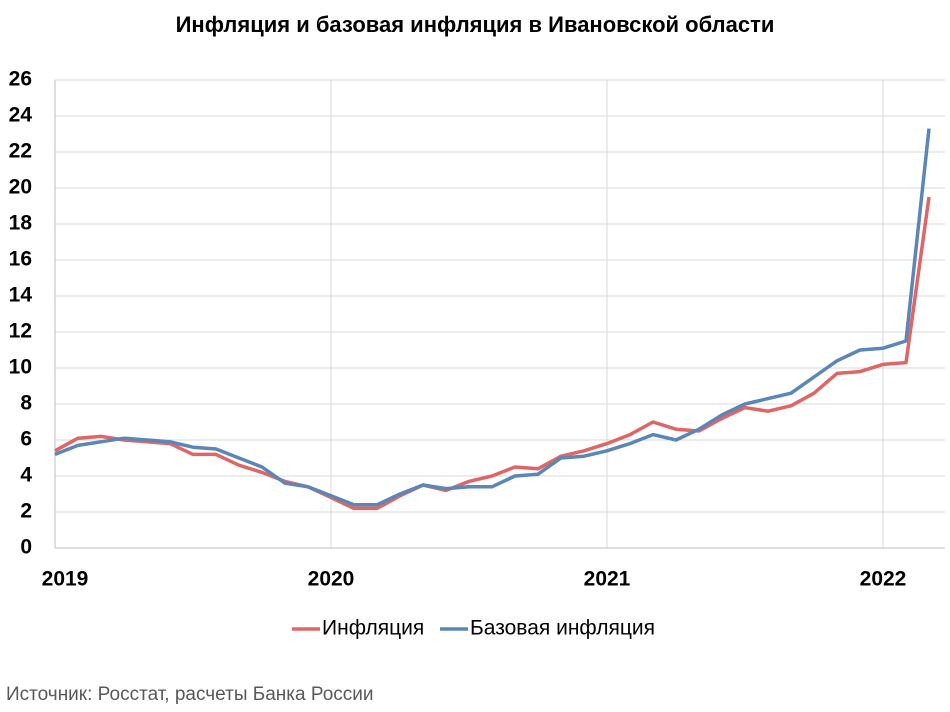  I want to click on y-tick-label: 12, so click(20, 331).